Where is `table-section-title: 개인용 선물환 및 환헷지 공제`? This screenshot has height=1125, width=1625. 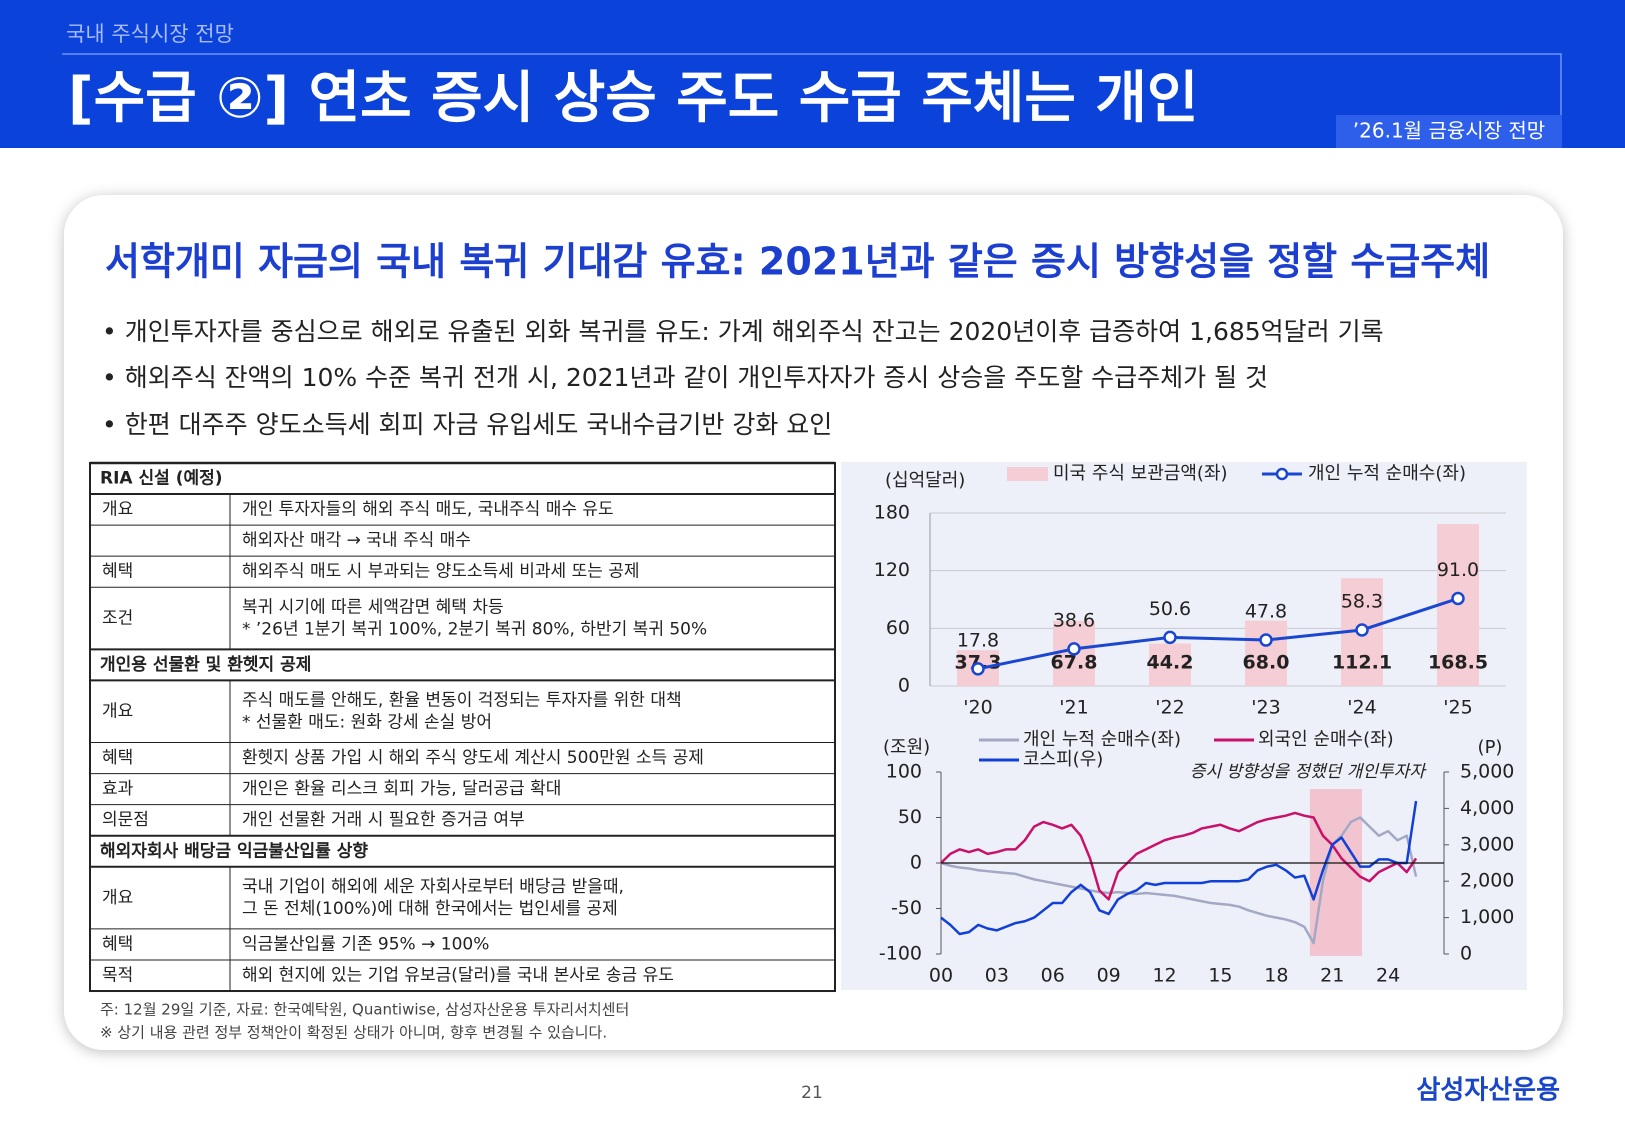 table-section-title: 개인용 선물환 및 환헷지 공제 is located at coordinates (205, 665).